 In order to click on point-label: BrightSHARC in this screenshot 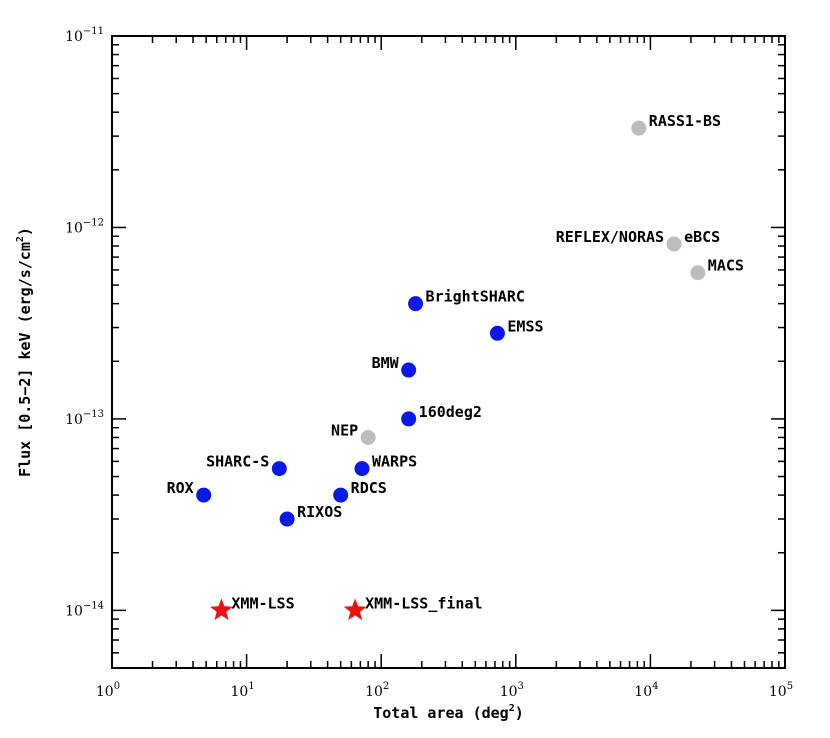, I will do `click(475, 297)`.